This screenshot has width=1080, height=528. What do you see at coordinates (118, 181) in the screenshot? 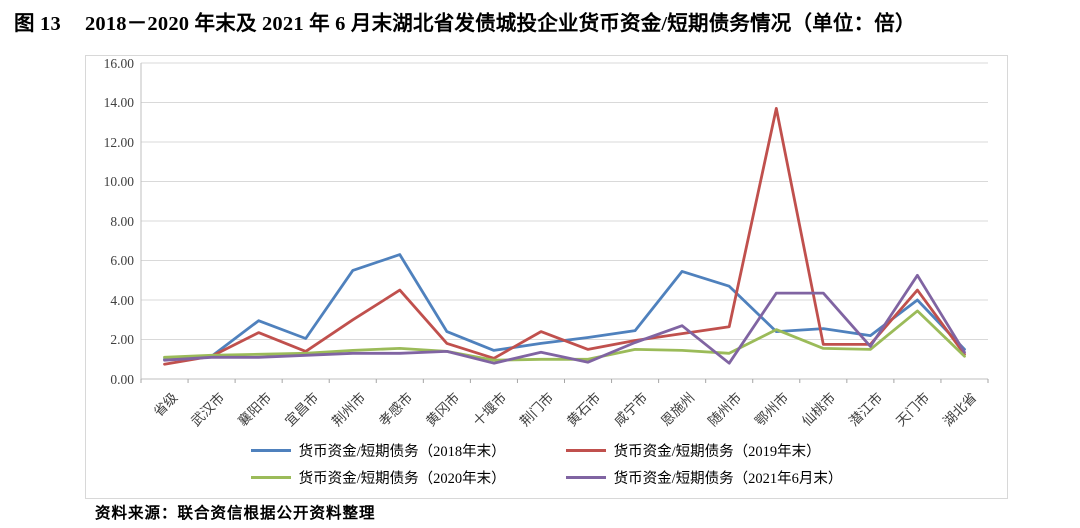
I see `y-tick-label: 10.00` at bounding box center [118, 181].